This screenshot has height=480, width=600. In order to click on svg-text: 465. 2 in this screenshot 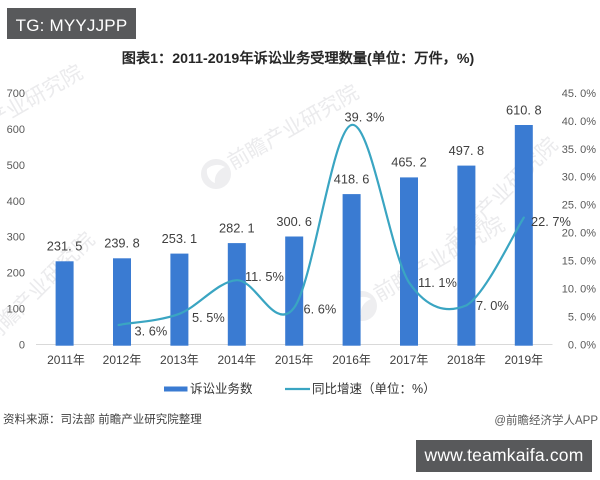, I will do `click(409, 162)`.